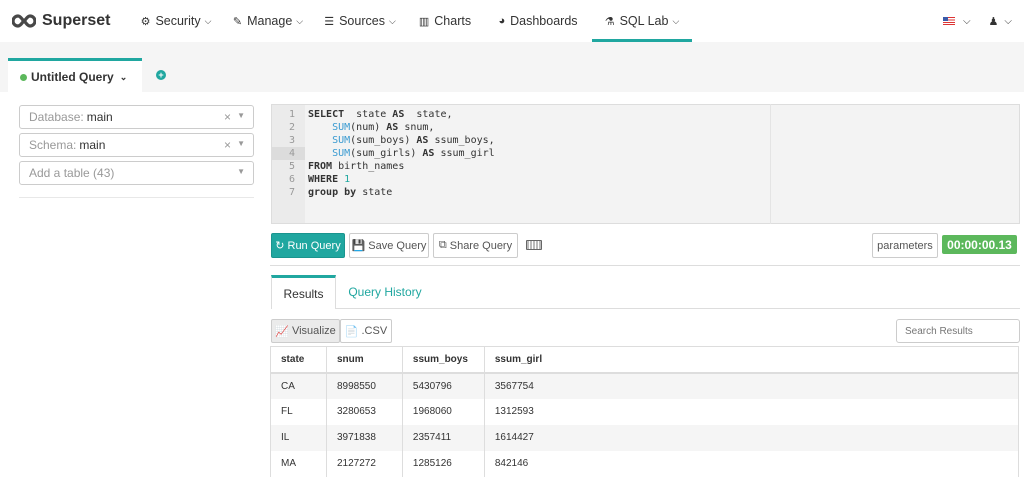 This screenshot has width=1024, height=493. Describe the element at coordinates (609, 21) in the screenshot. I see `flask-icon: ⚗` at that location.